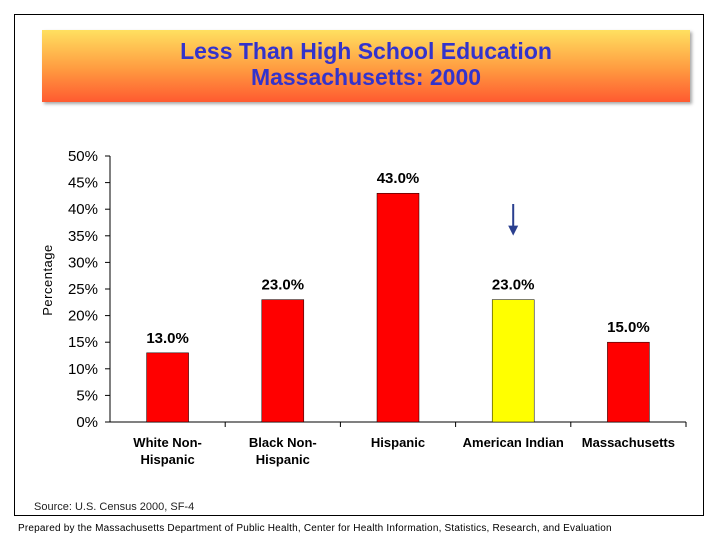 Image resolution: width=720 pixels, height=540 pixels. I want to click on source-note: Source: U.S. Census 2000, SF-4, so click(114, 507).